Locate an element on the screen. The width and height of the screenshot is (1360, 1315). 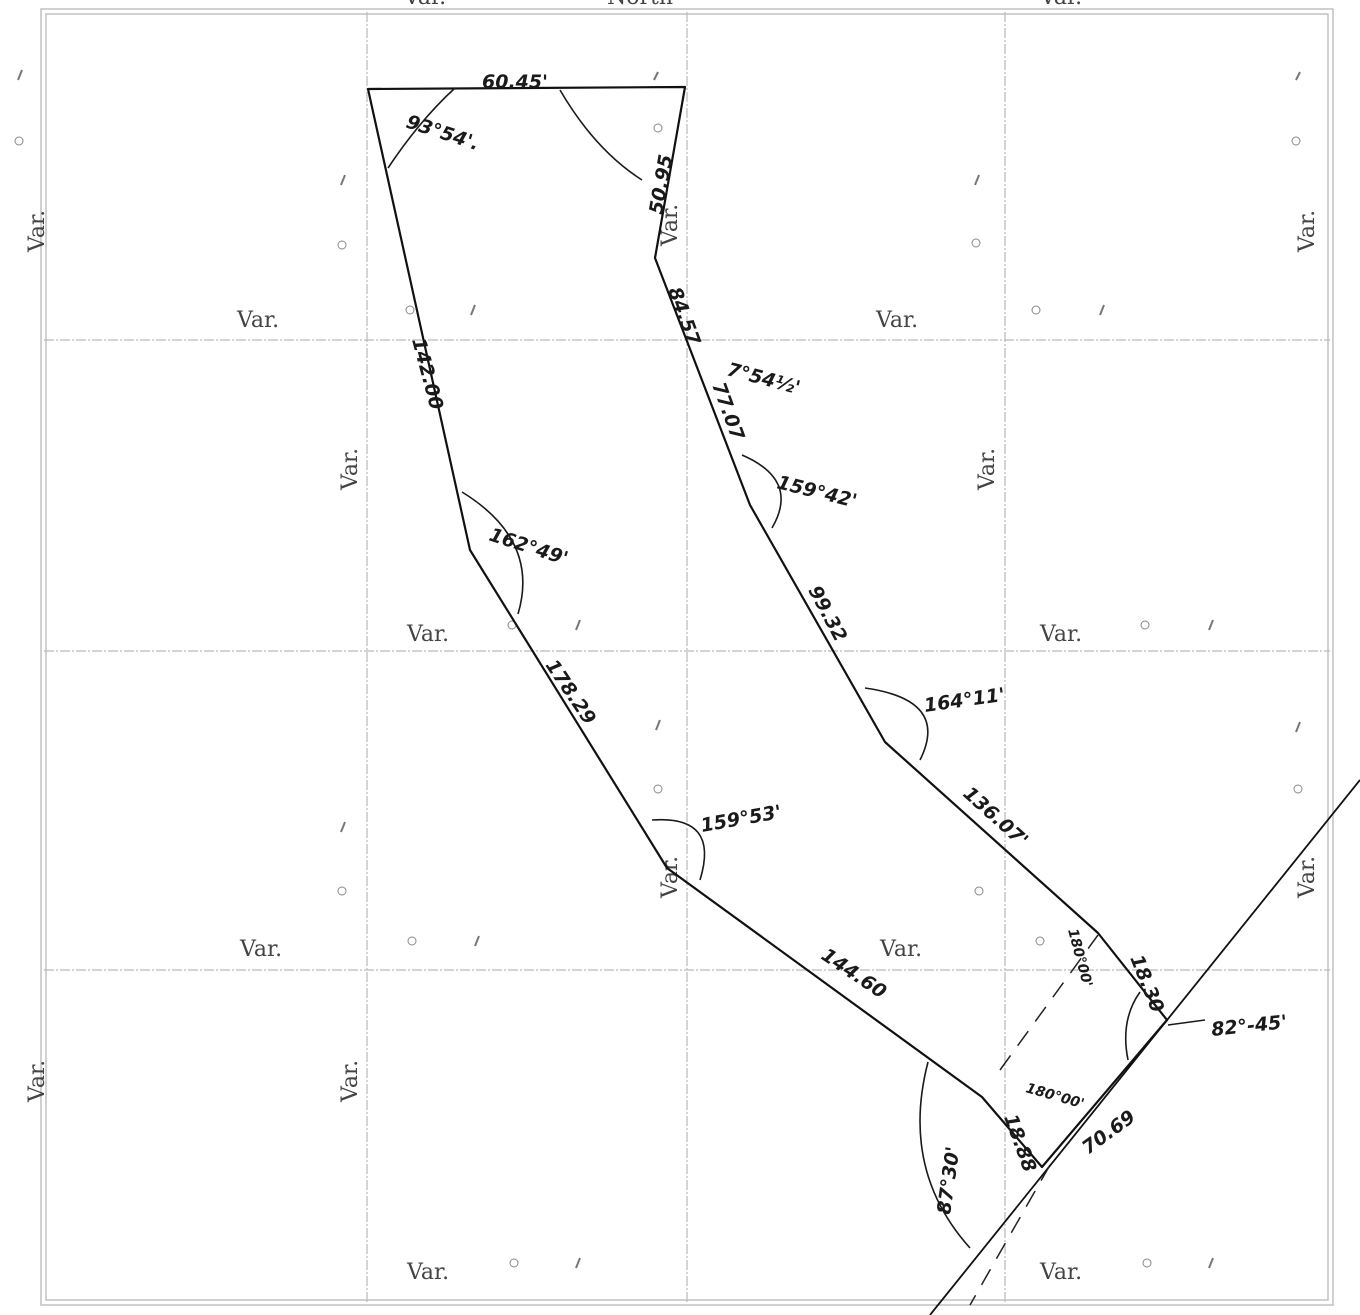
angle-arc-nw is located at coordinates (421, 128).